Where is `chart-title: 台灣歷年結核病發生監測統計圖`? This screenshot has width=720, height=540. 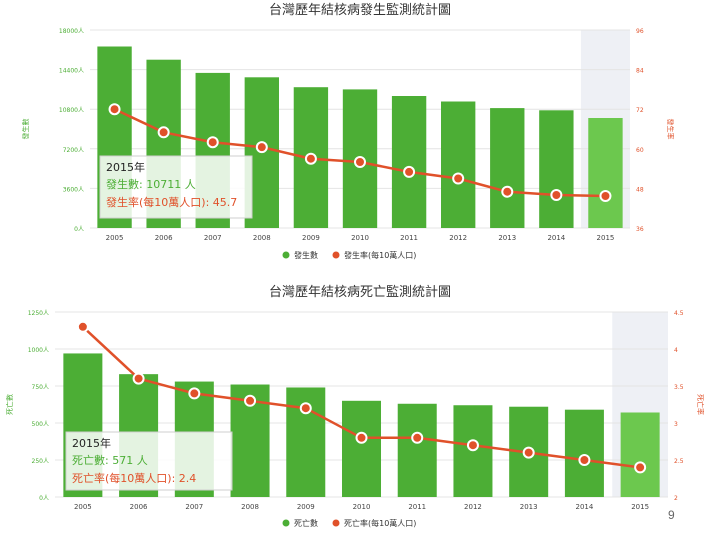
chart-title: 台灣歷年結核病發生監測統計圖 is located at coordinates (360, 10).